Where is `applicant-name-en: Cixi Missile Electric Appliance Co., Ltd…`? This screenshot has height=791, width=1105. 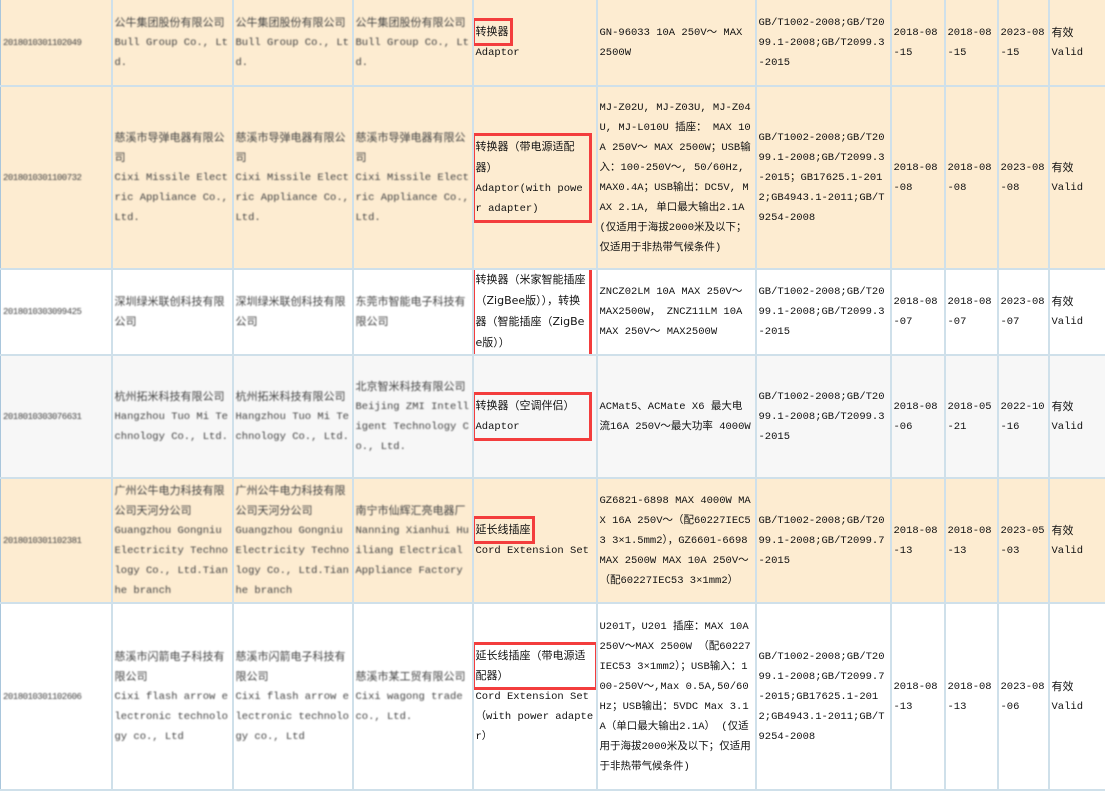 applicant-name-en: Cixi Missile Electric Appliance Co., Ltd… is located at coordinates (172, 198).